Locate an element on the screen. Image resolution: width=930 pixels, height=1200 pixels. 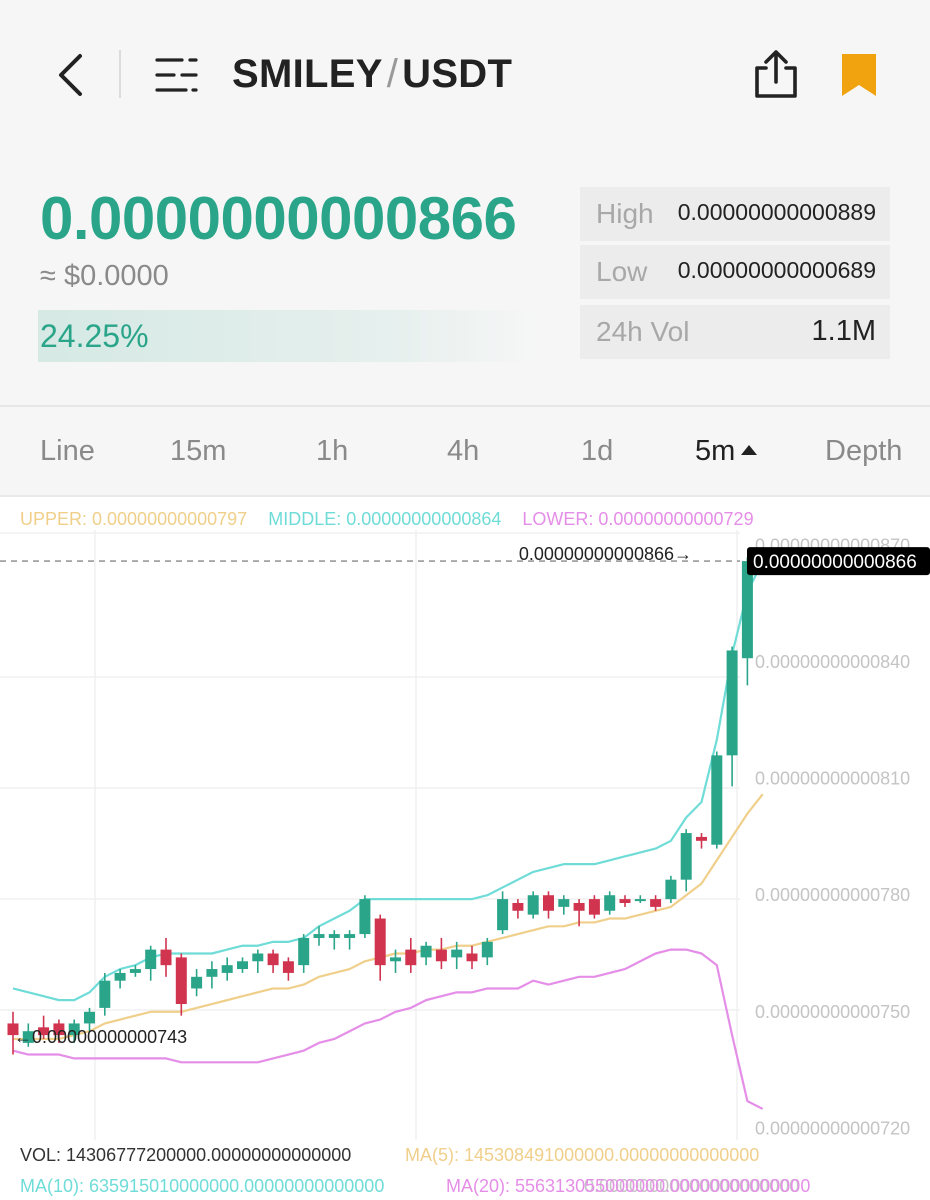
stat-high: High 0.00000000000889 is located at coordinates (735, 214).